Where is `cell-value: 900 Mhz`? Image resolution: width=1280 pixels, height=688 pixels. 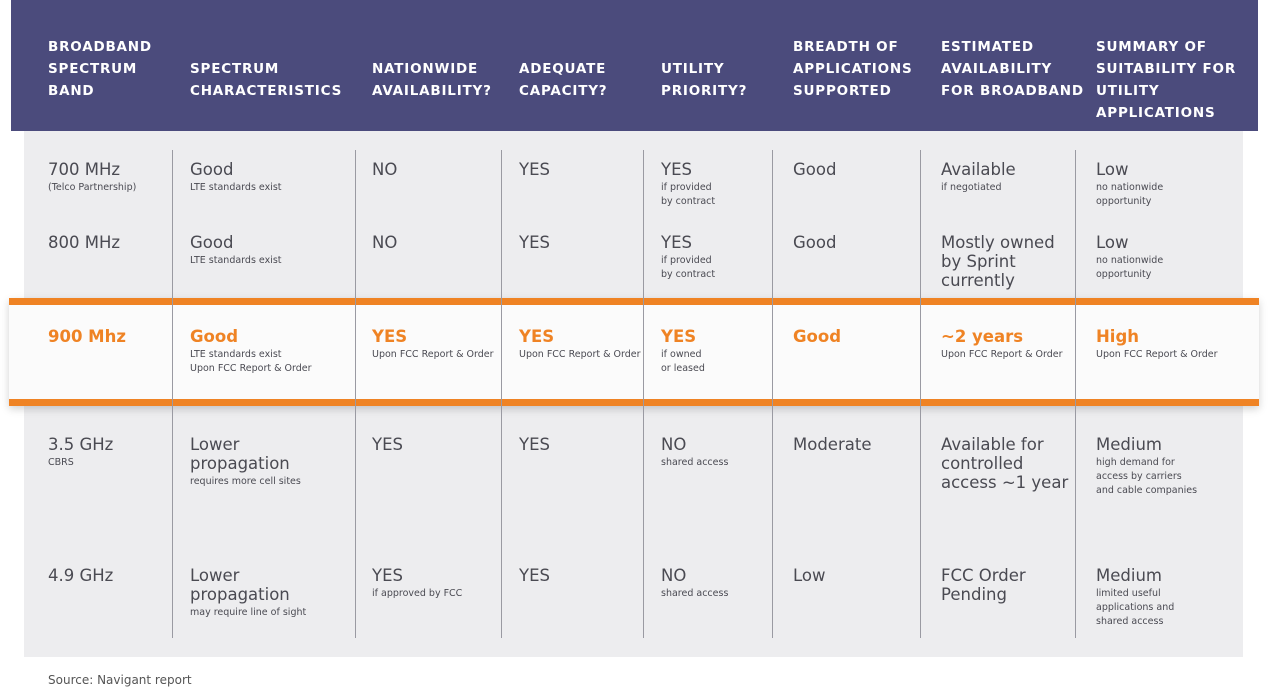
cell-value: 900 Mhz is located at coordinates (87, 336).